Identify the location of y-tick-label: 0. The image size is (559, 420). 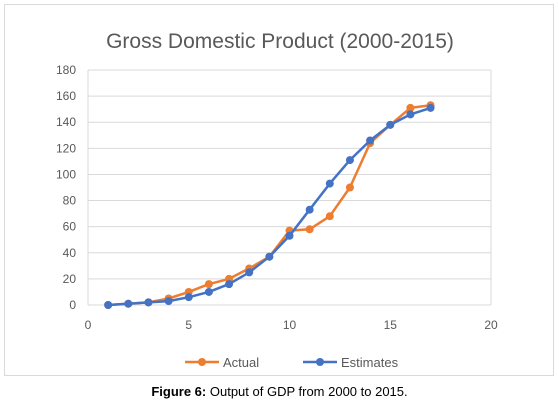
(72, 305).